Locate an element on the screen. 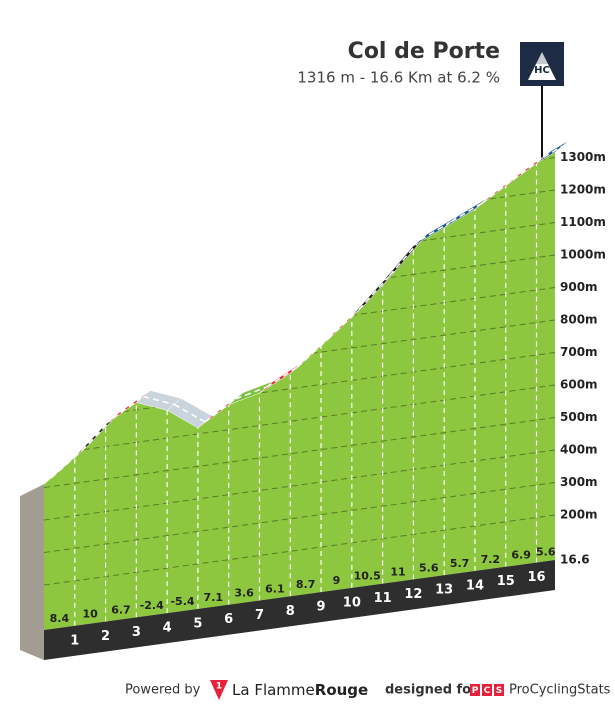 The image size is (615, 706). km-label: 7 is located at coordinates (259, 615).